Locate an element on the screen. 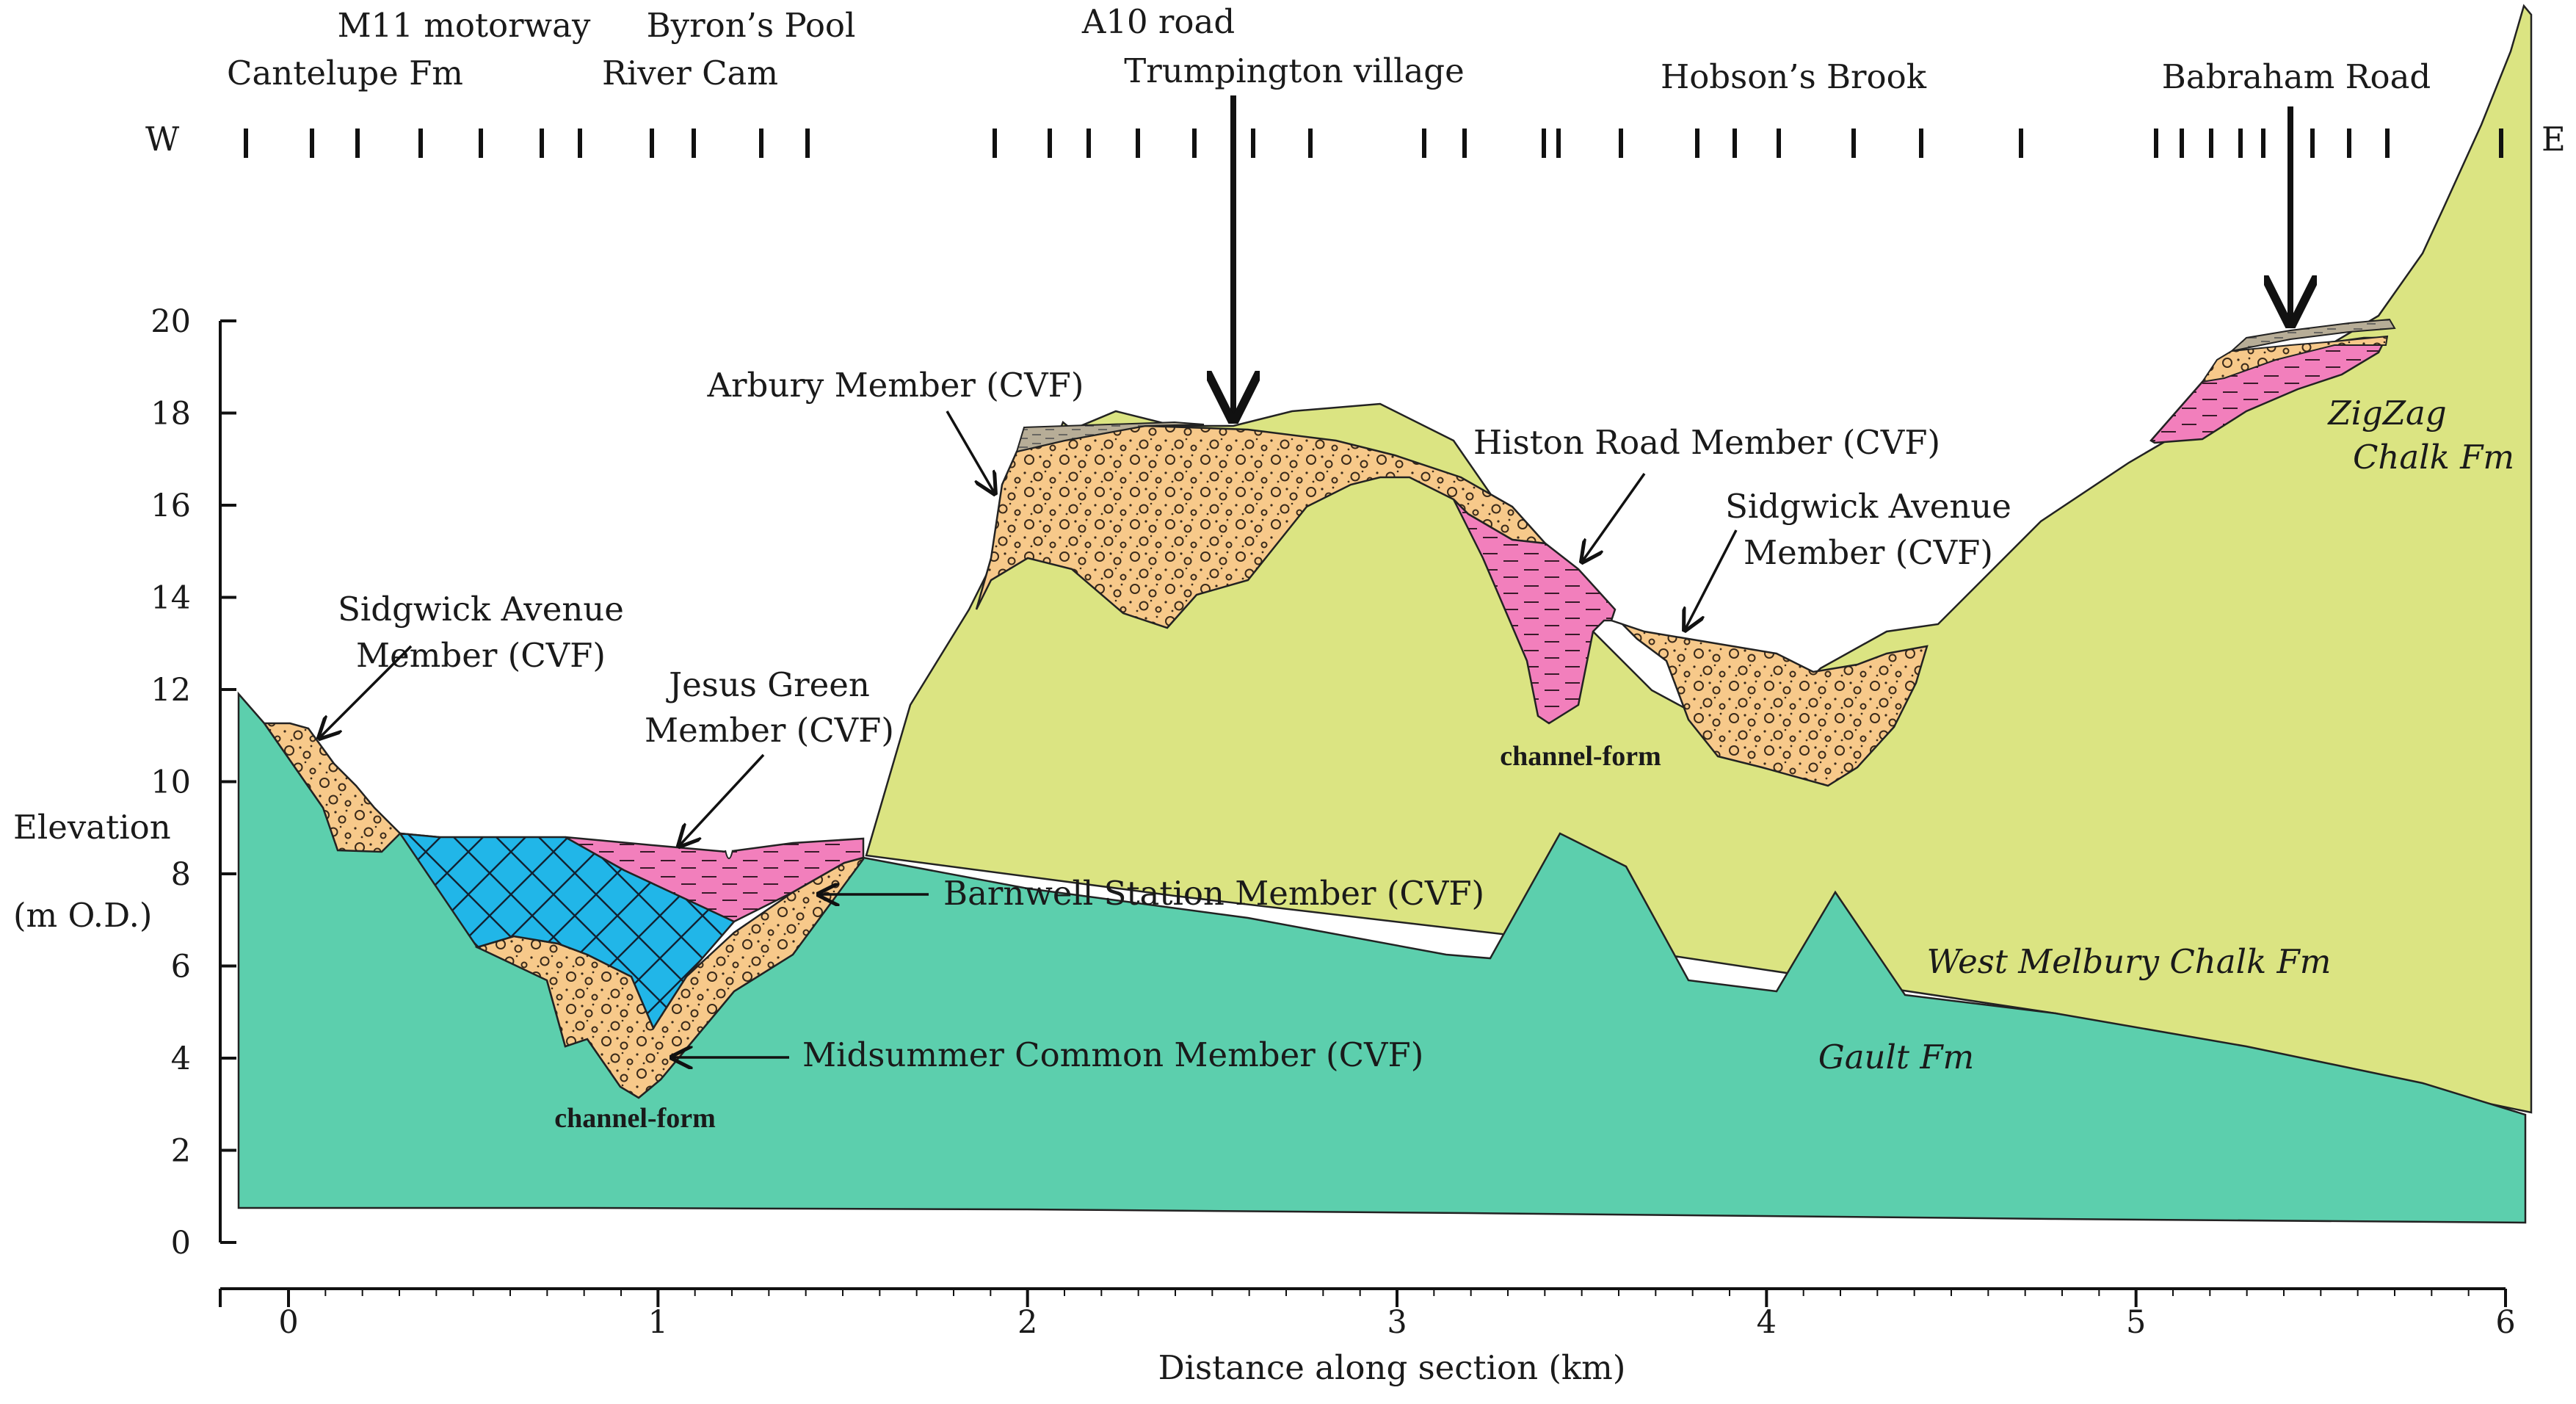 The height and width of the screenshot is (1404, 2576). jesus-green-pink is located at coordinates (715, 879).